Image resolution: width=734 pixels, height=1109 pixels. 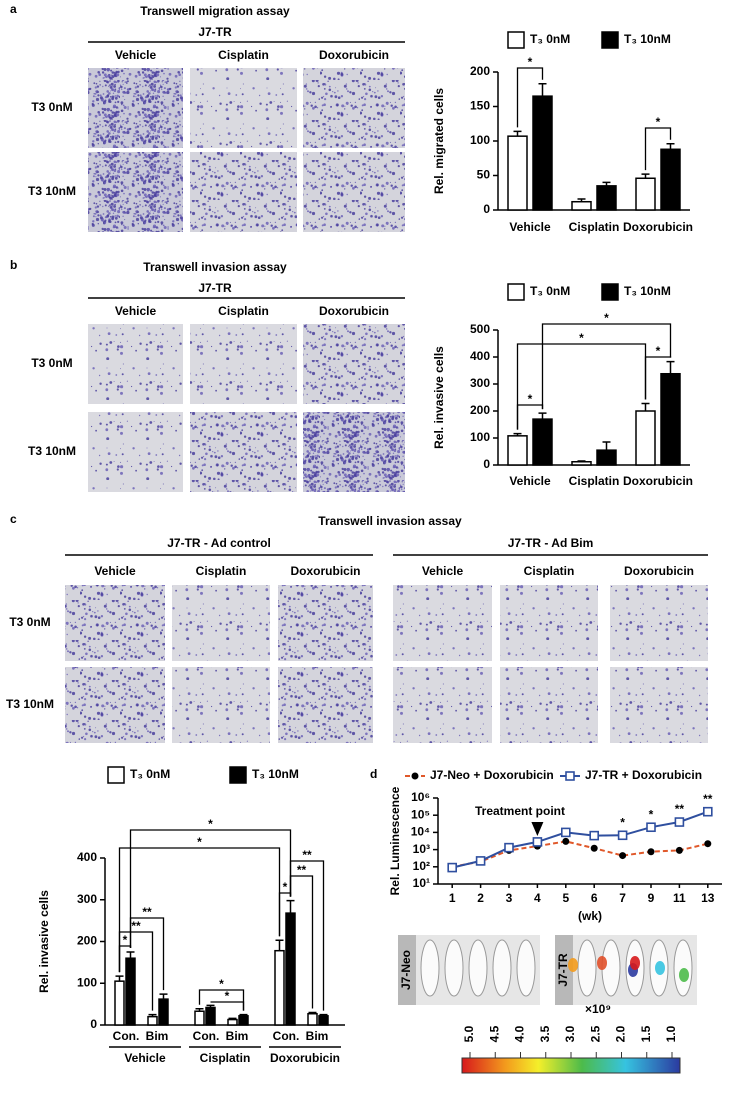 What do you see at coordinates (415, 776) in the screenshot?
I see `legend-marker` at bounding box center [415, 776].